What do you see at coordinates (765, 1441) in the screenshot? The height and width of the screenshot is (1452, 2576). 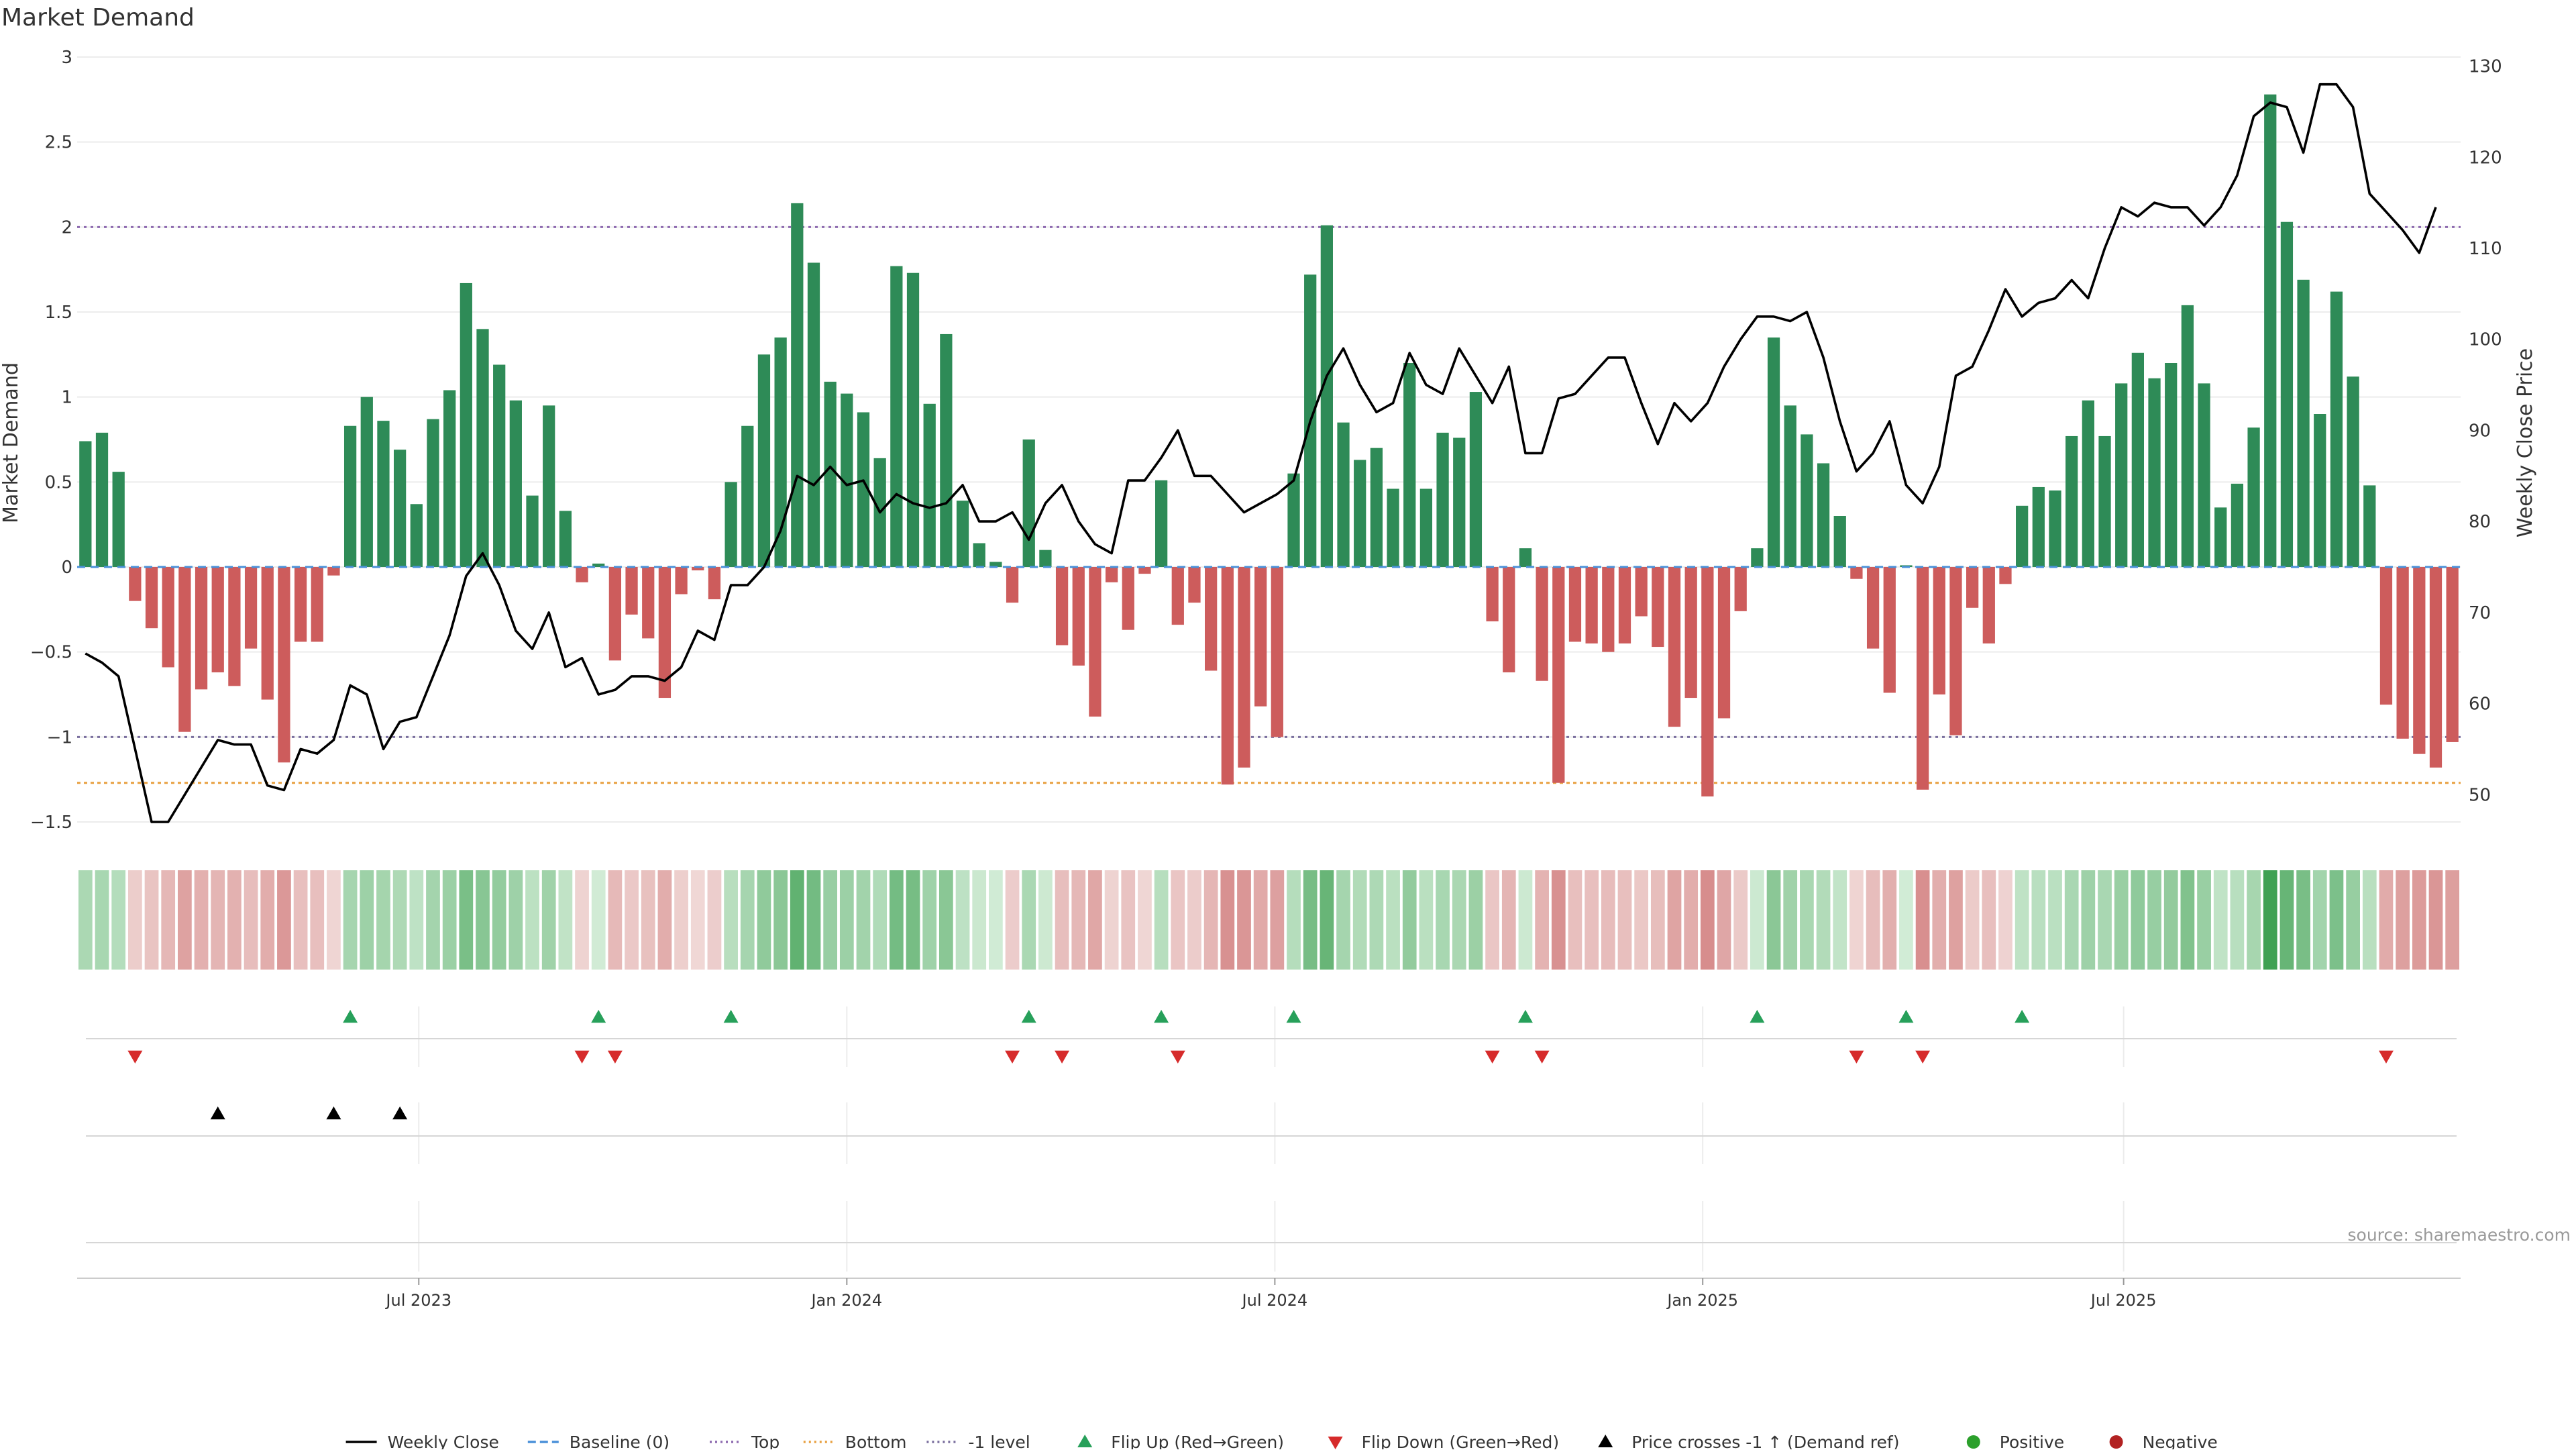 I see `legend-label: Top` at bounding box center [765, 1441].